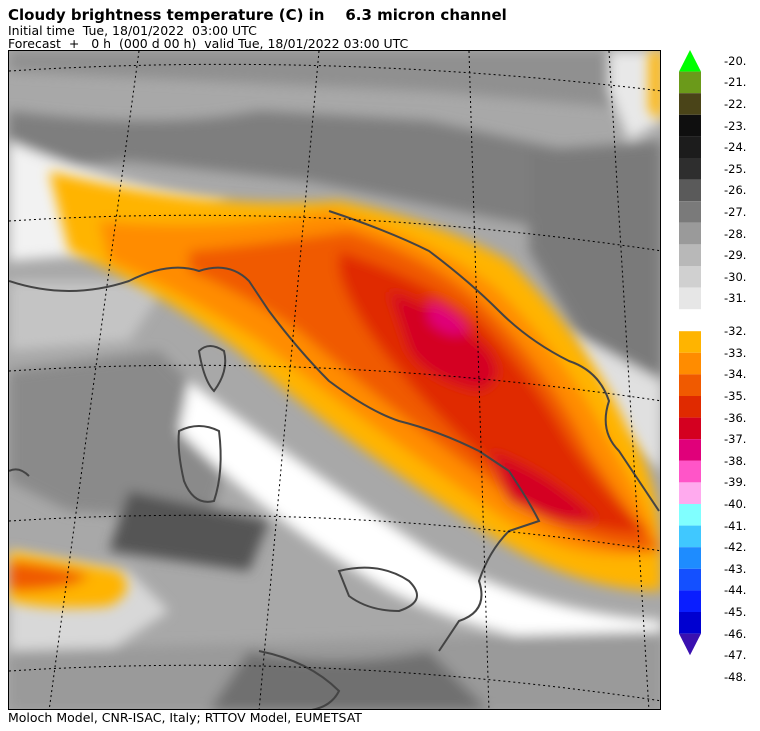 This screenshot has width=760, height=731. What do you see at coordinates (735, 612) in the screenshot?
I see `colorbar-tick-label: -45.` at bounding box center [735, 612].